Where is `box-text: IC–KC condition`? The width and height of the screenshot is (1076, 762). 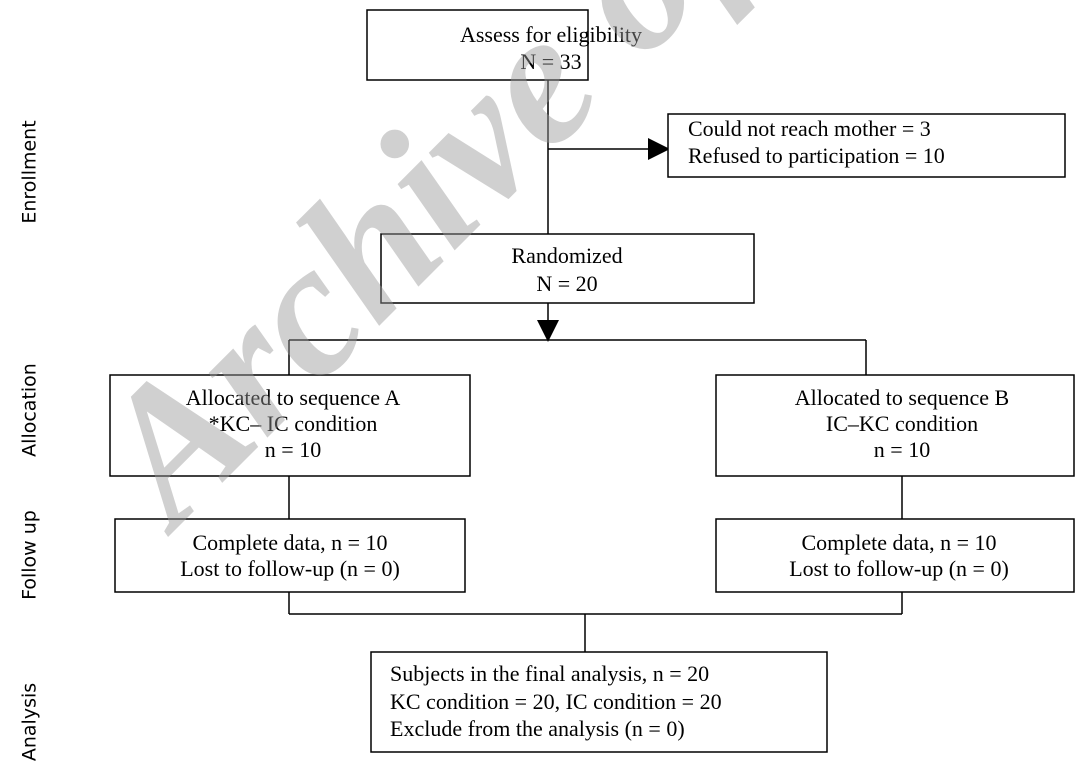
box-text: IC–KC condition is located at coordinates (902, 423).